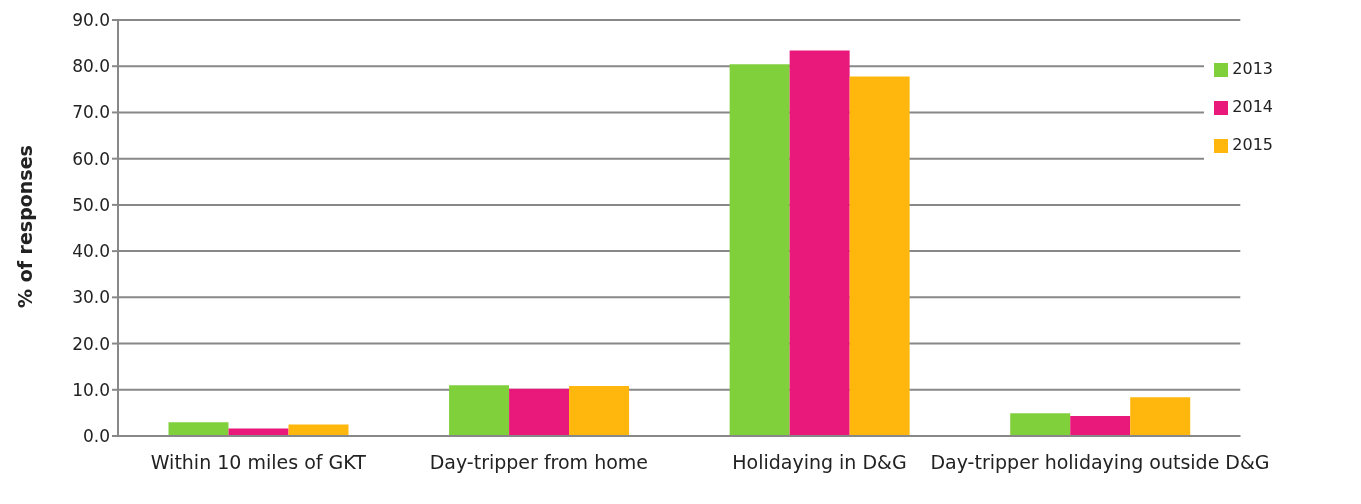 This screenshot has height=504, width=1361. What do you see at coordinates (91, 251) in the screenshot?
I see `y-tick-label: 40.0` at bounding box center [91, 251].